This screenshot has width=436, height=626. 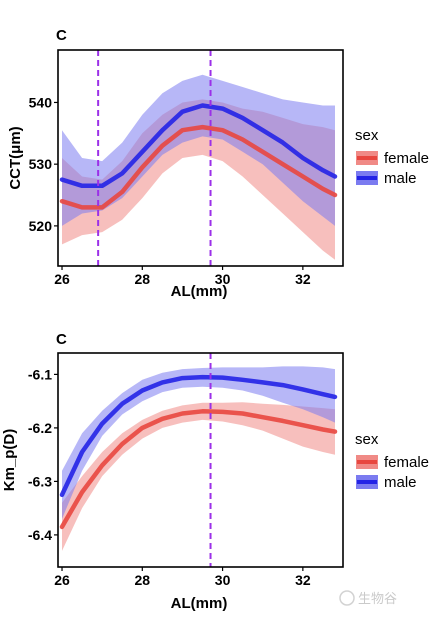 What do you see at coordinates (198, 167) in the screenshot?
I see `cct-female-line` at bounding box center [198, 167].